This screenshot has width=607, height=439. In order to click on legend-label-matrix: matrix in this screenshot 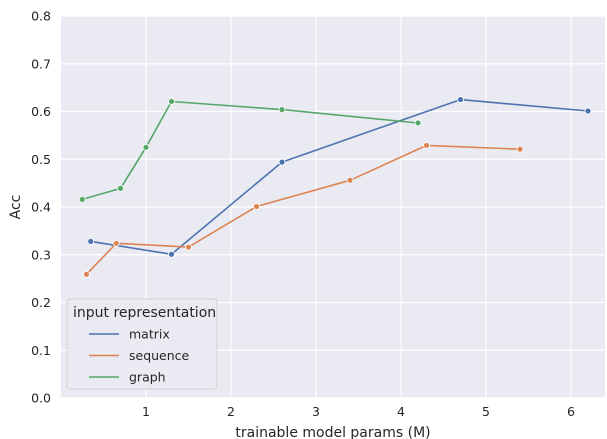, I will do `click(149, 334)`.